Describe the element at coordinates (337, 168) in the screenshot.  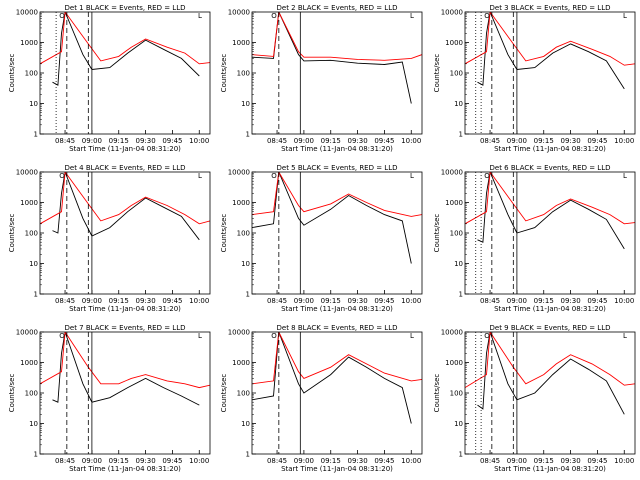
I see `panel-title: Det 5 BLACK = Events, RED = LLD` at that location.